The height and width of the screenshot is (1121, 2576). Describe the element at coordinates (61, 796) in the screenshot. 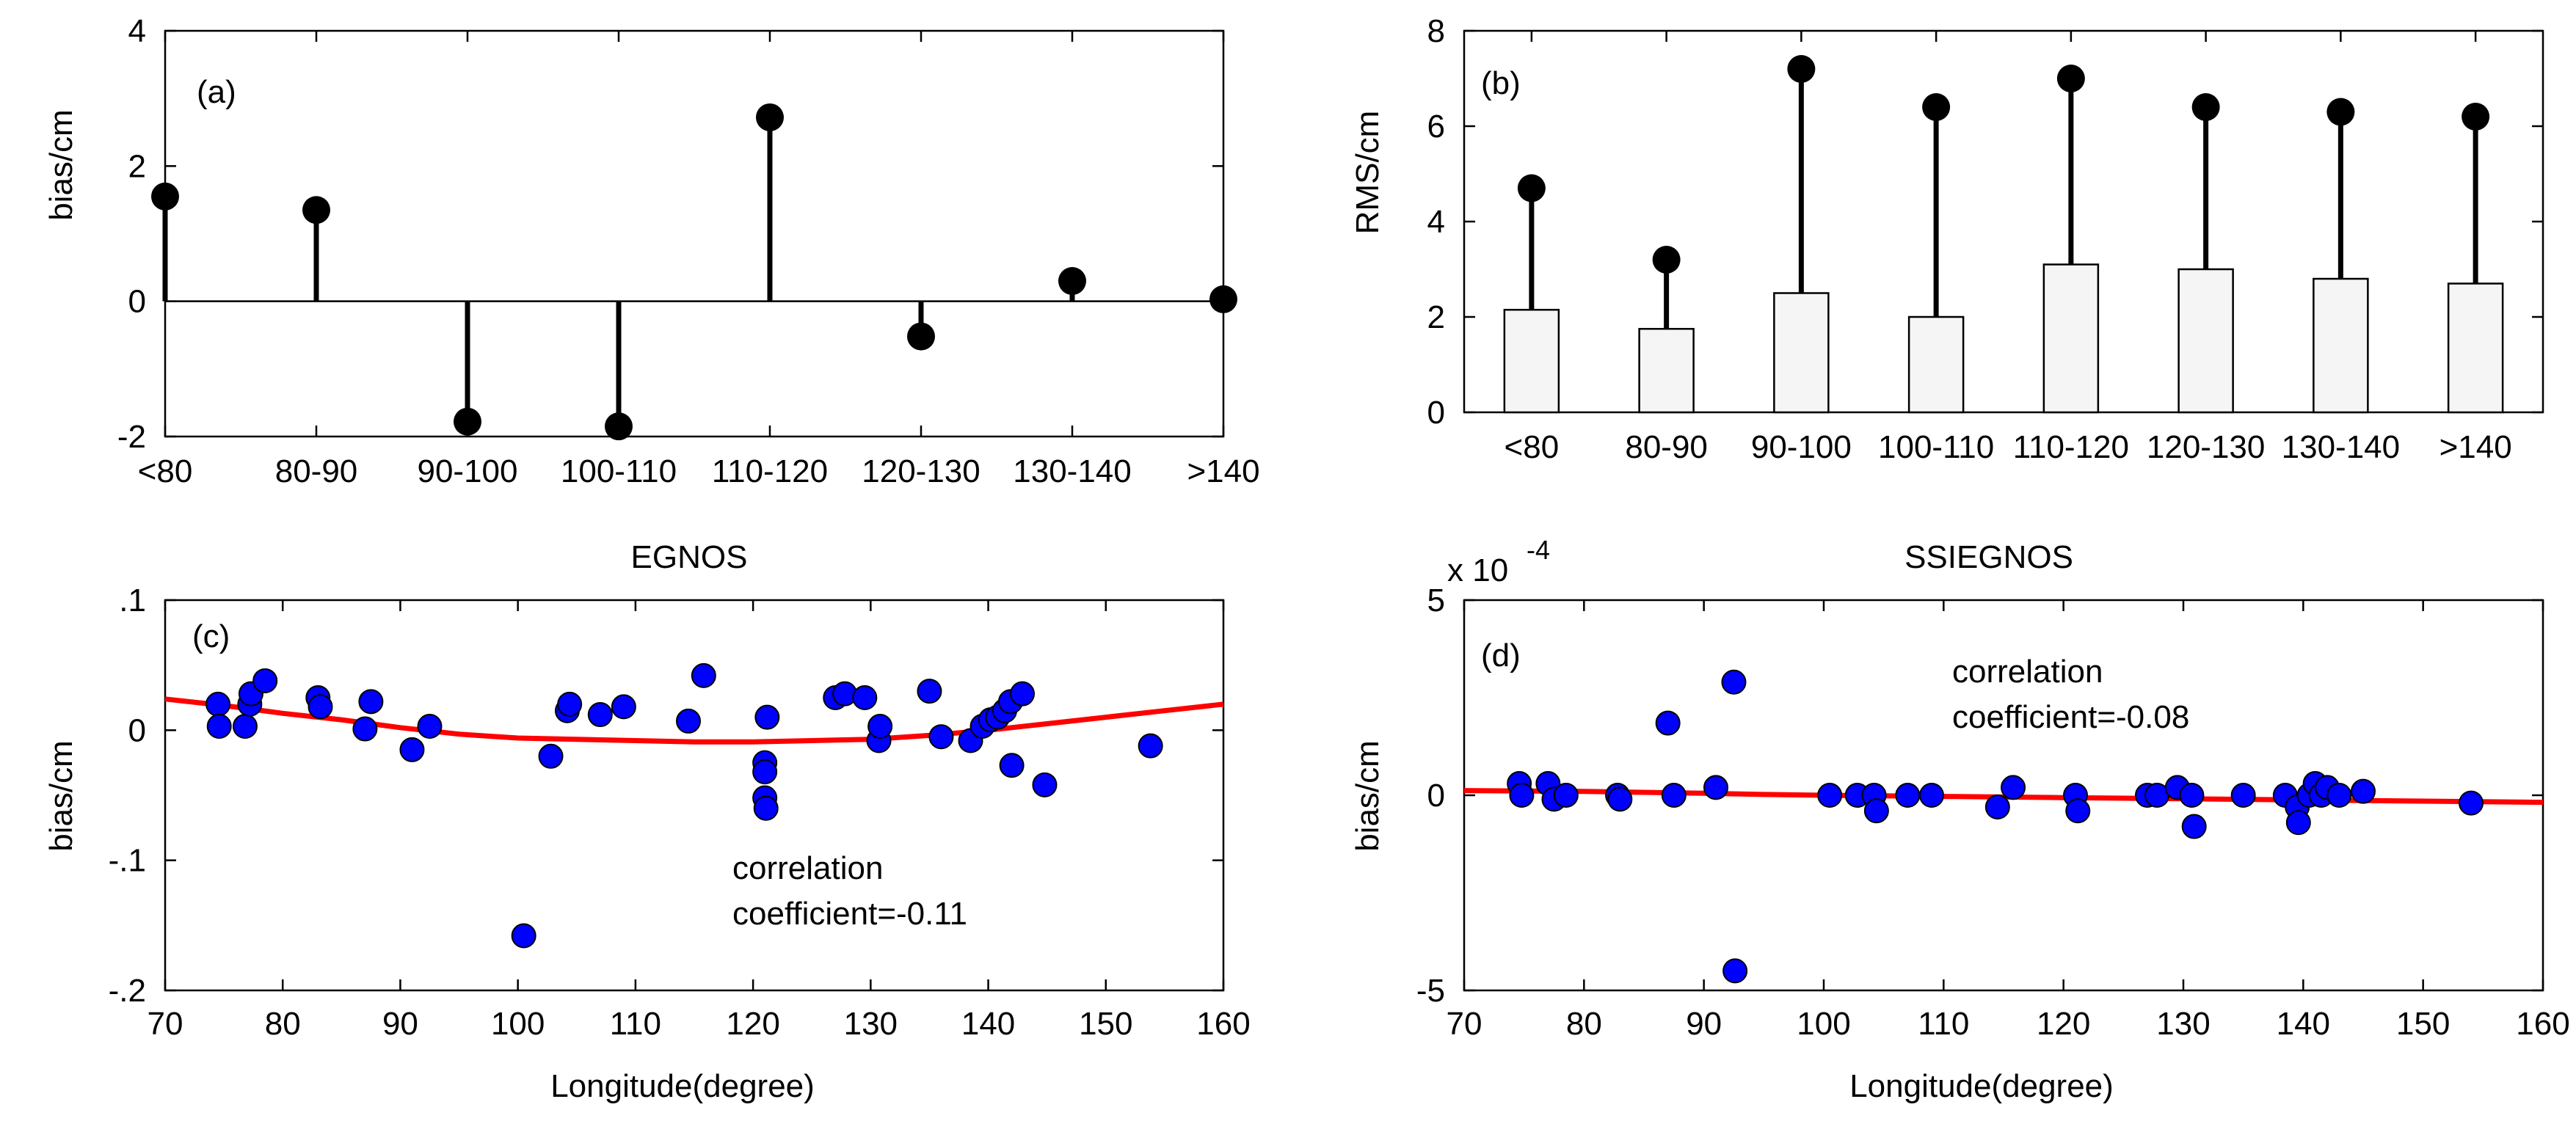

I see `panel-c-y-axis-label: bias/cm` at that location.